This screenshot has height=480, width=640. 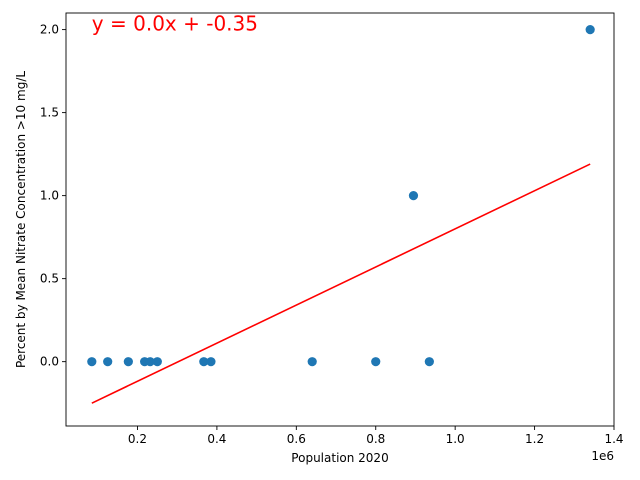 What do you see at coordinates (534, 439) in the screenshot?
I see `x-tick-label: 1.2` at bounding box center [534, 439].